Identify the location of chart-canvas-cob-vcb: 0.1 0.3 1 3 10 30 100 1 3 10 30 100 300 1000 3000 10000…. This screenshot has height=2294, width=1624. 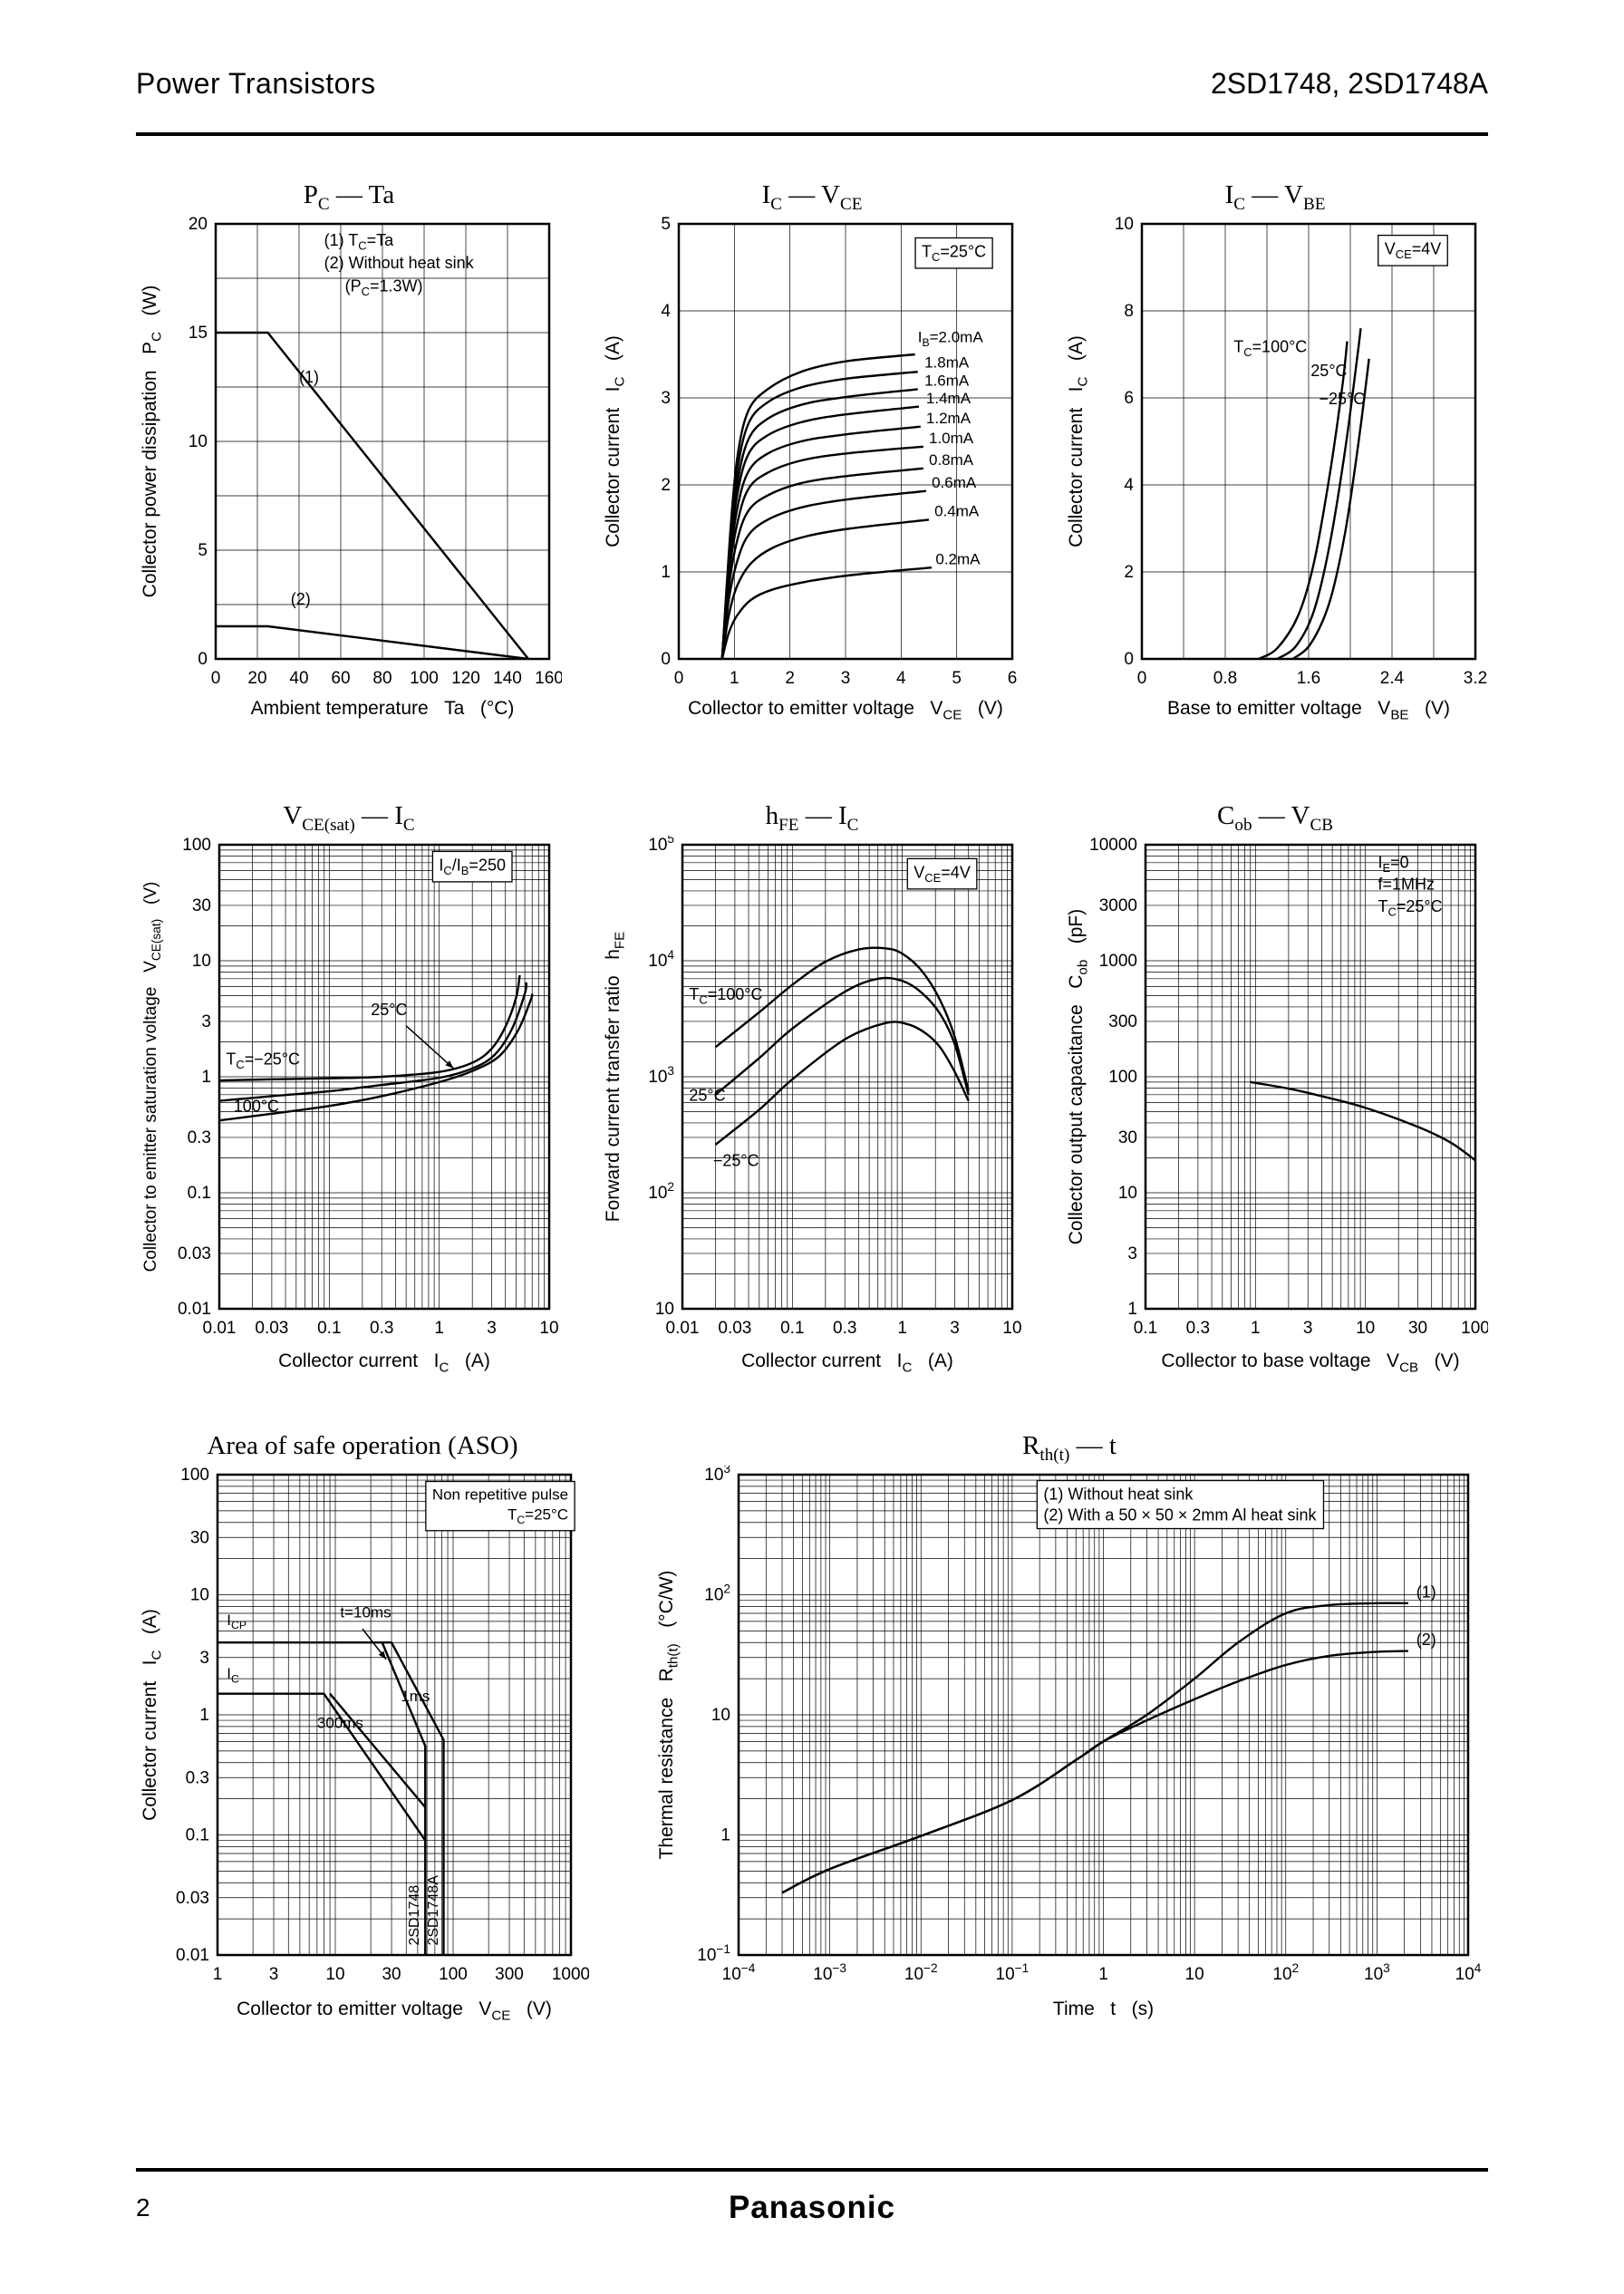
(1277, 1105).